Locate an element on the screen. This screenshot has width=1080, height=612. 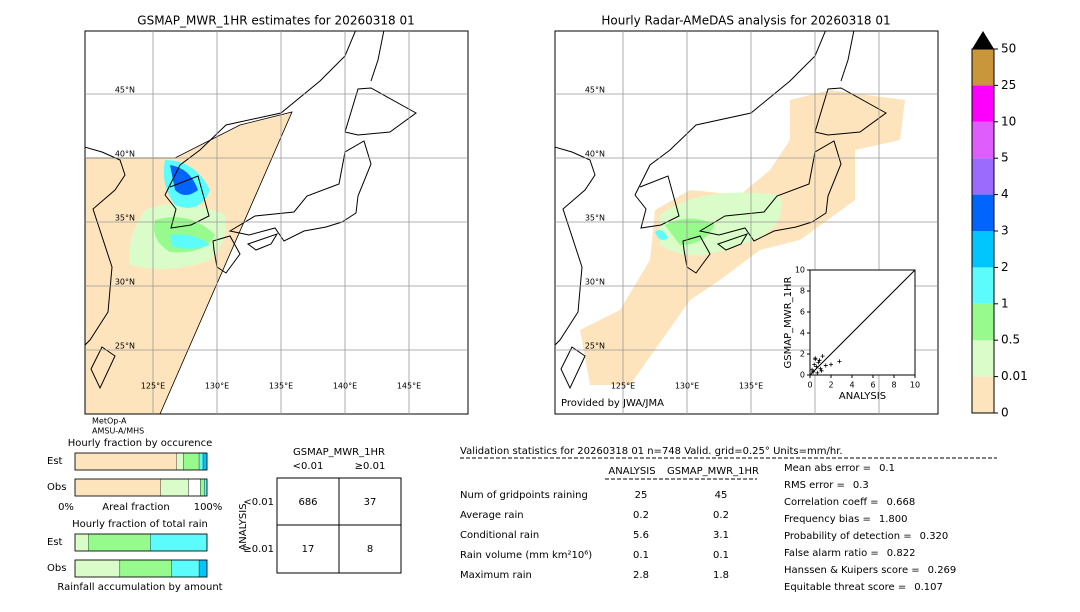
lat-label: 30°N is located at coordinates (125, 282).